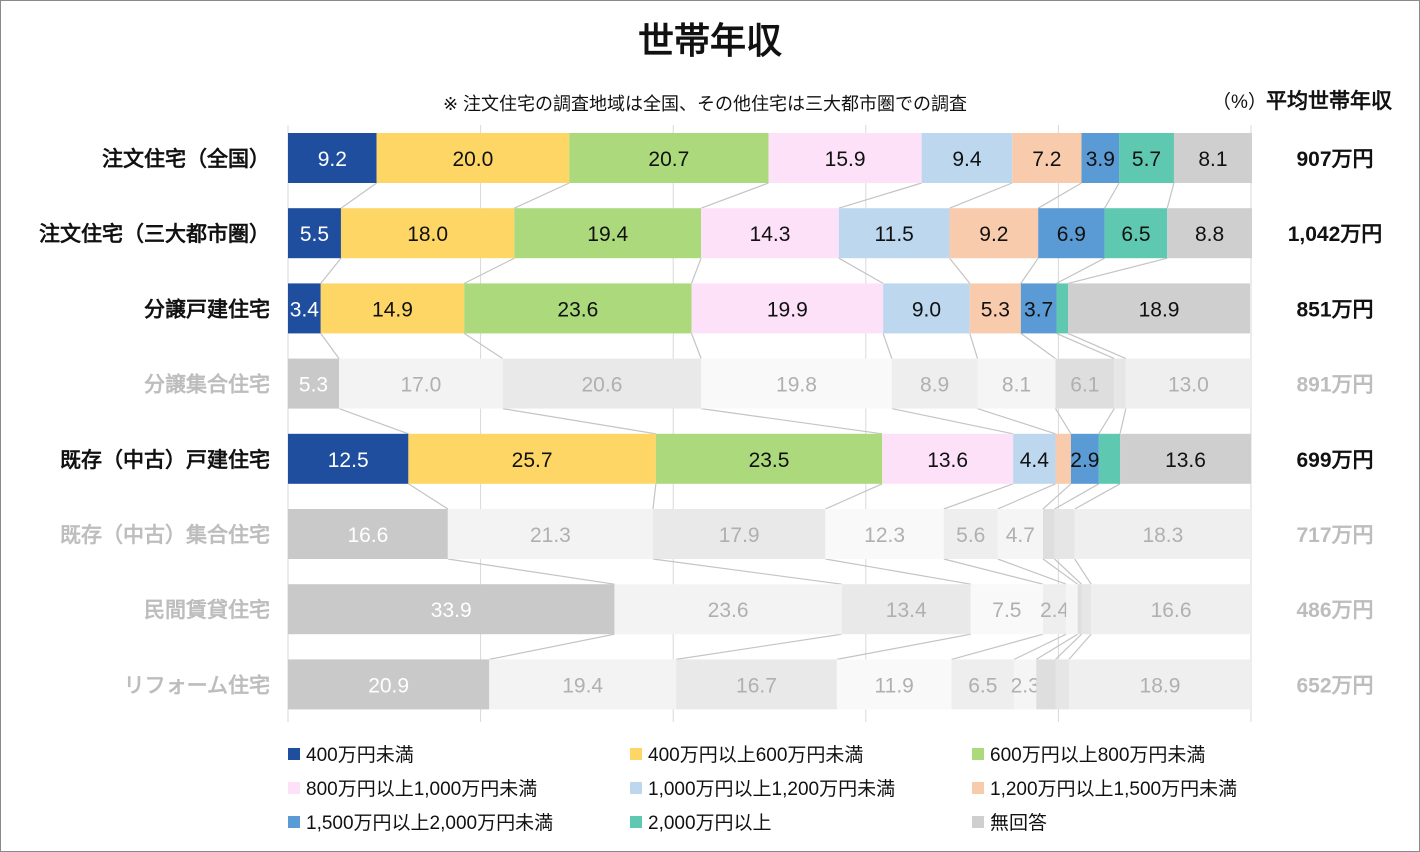  What do you see at coordinates (1025, 685) in the screenshot?
I see `data-label: 2.3` at bounding box center [1025, 685].